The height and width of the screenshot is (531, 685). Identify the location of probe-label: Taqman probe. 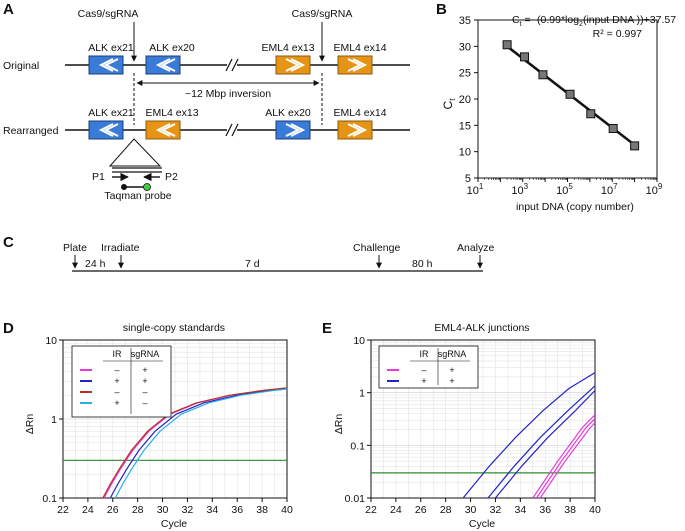
(137, 196).